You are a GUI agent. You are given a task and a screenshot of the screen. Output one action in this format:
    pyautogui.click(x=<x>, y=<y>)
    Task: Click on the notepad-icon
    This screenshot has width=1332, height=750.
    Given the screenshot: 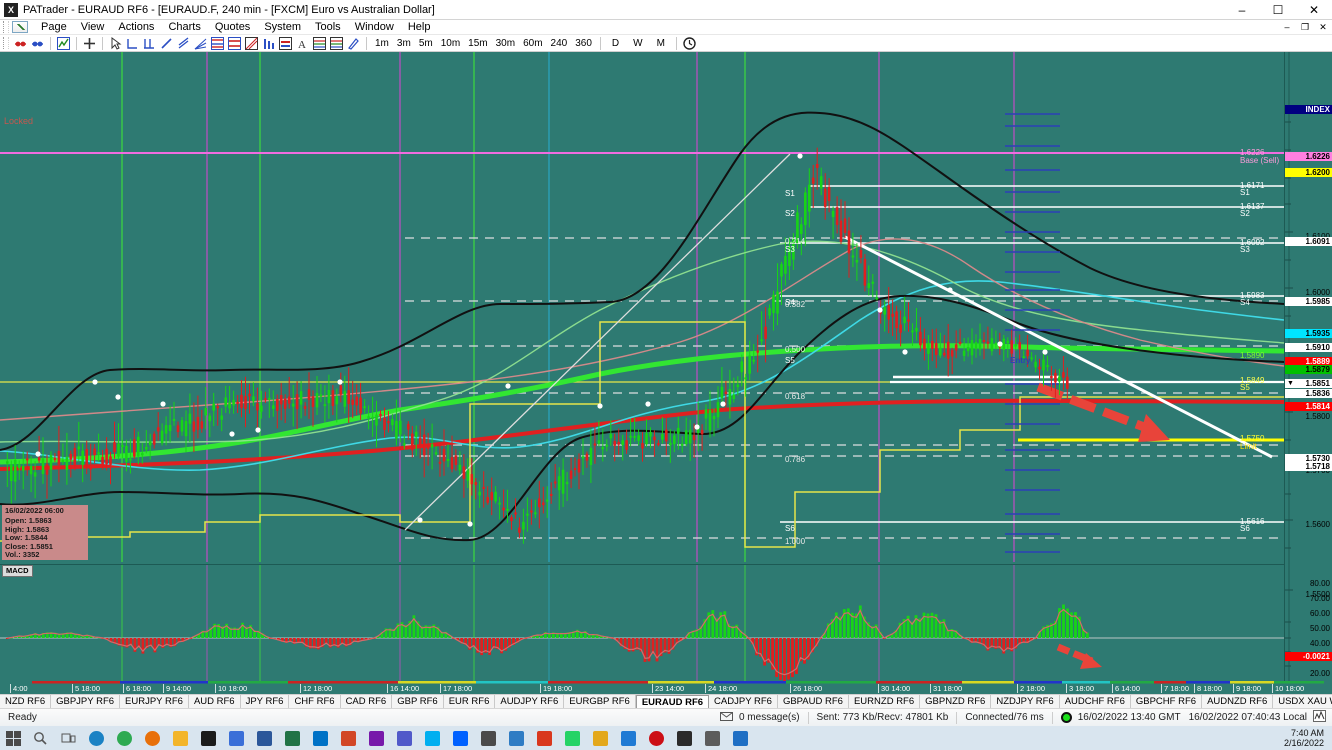 What is the action you would take?
    pyautogui.click(x=516, y=738)
    